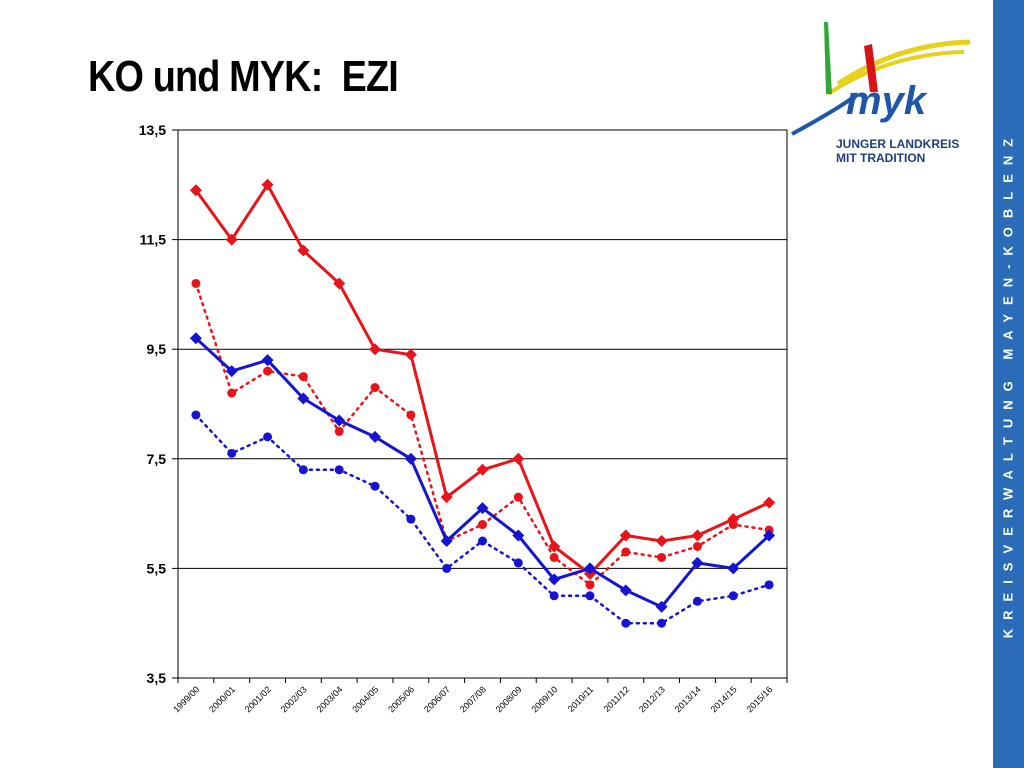 The image size is (1024, 768). What do you see at coordinates (222, 699) in the screenshot?
I see `x-tick-label: 2000/01` at bounding box center [222, 699].